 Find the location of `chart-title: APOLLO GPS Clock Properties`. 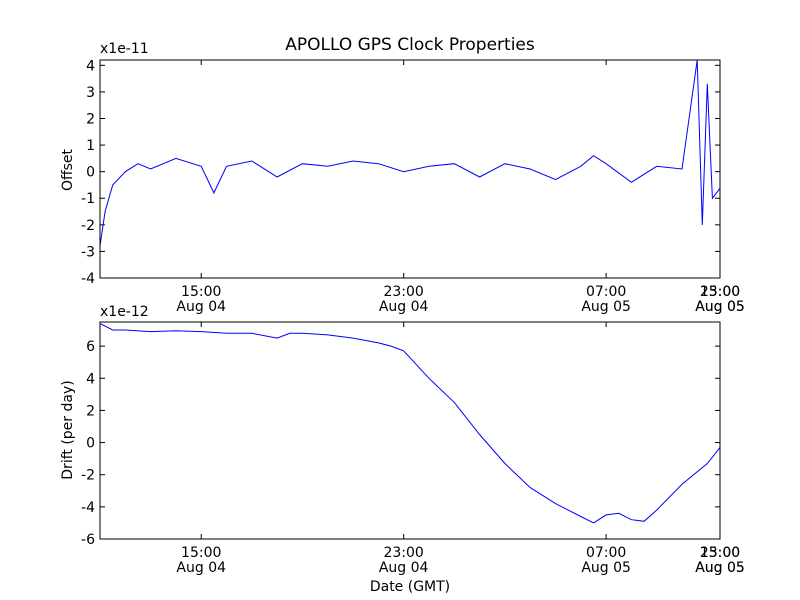

chart-title: APOLLO GPS Clock Properties is located at coordinates (410, 45).